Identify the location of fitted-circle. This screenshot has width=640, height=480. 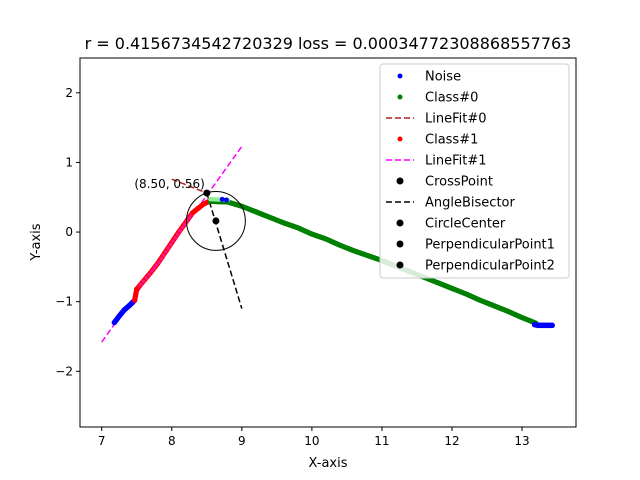
(215, 220).